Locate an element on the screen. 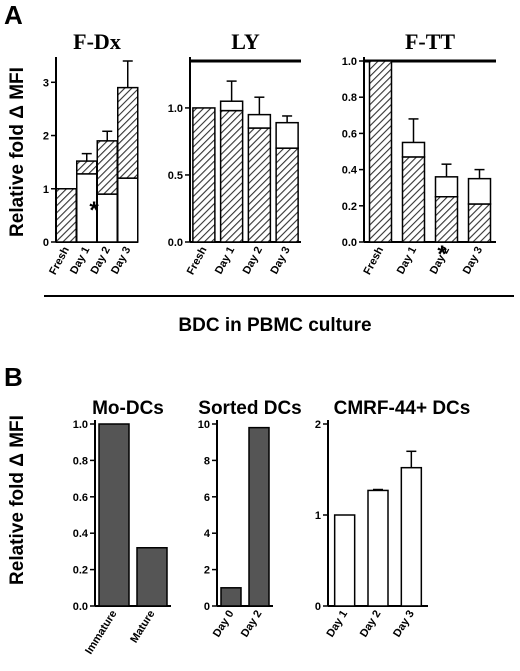  chart-title-ly: LY is located at coordinates (245, 41).